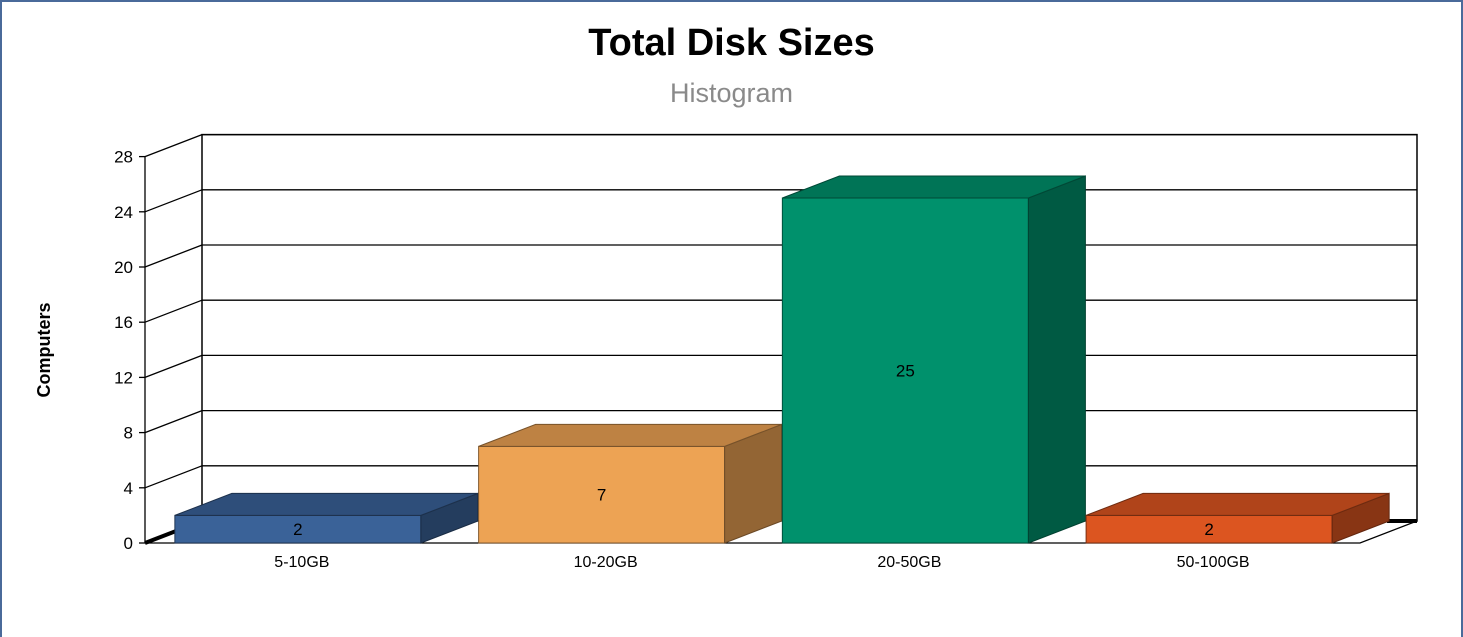 The image size is (1463, 637). What do you see at coordinates (301, 562) in the screenshot?
I see `x-tick-label: 5-10GB` at bounding box center [301, 562].